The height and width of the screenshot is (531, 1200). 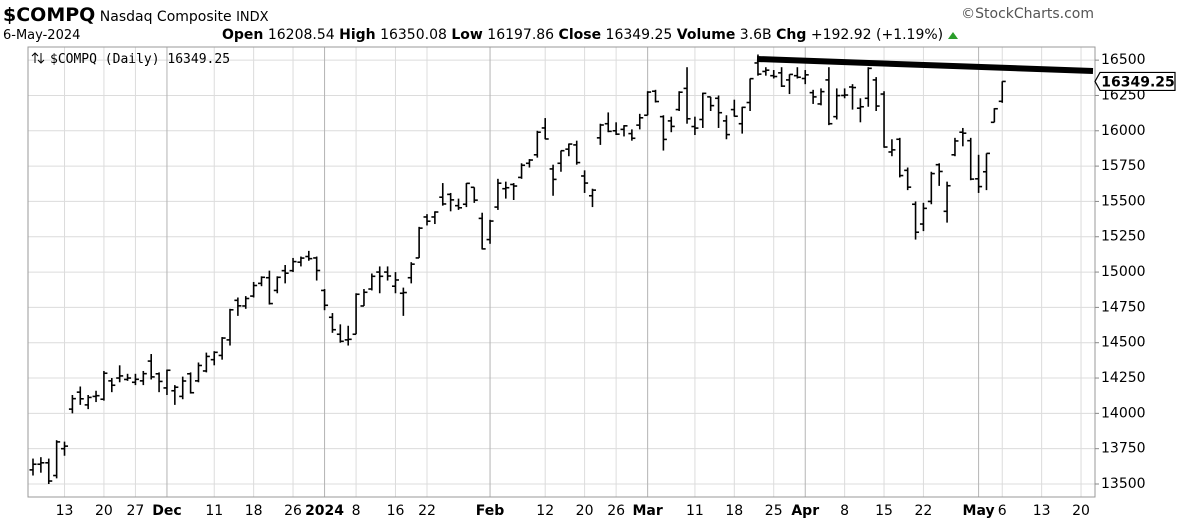 What do you see at coordinates (647, 511) in the screenshot?
I see `x-tick-label: Mar` at bounding box center [647, 511].